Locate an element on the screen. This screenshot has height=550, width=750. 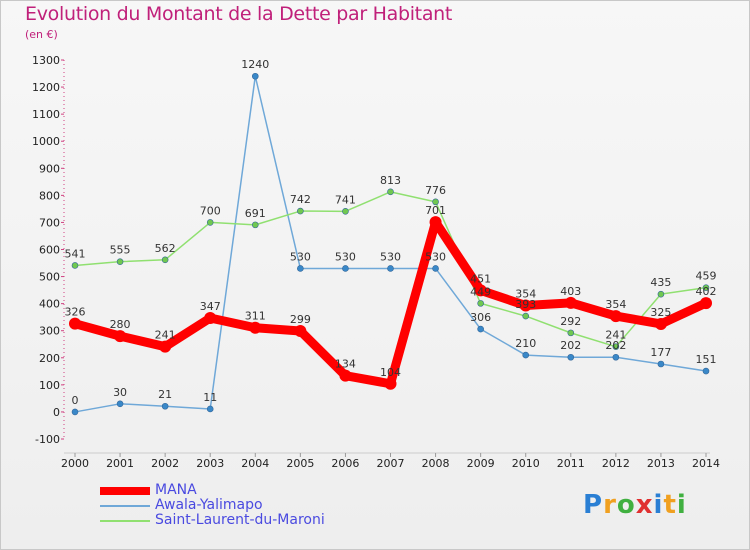
data-label: 325 is located at coordinates (660, 312).